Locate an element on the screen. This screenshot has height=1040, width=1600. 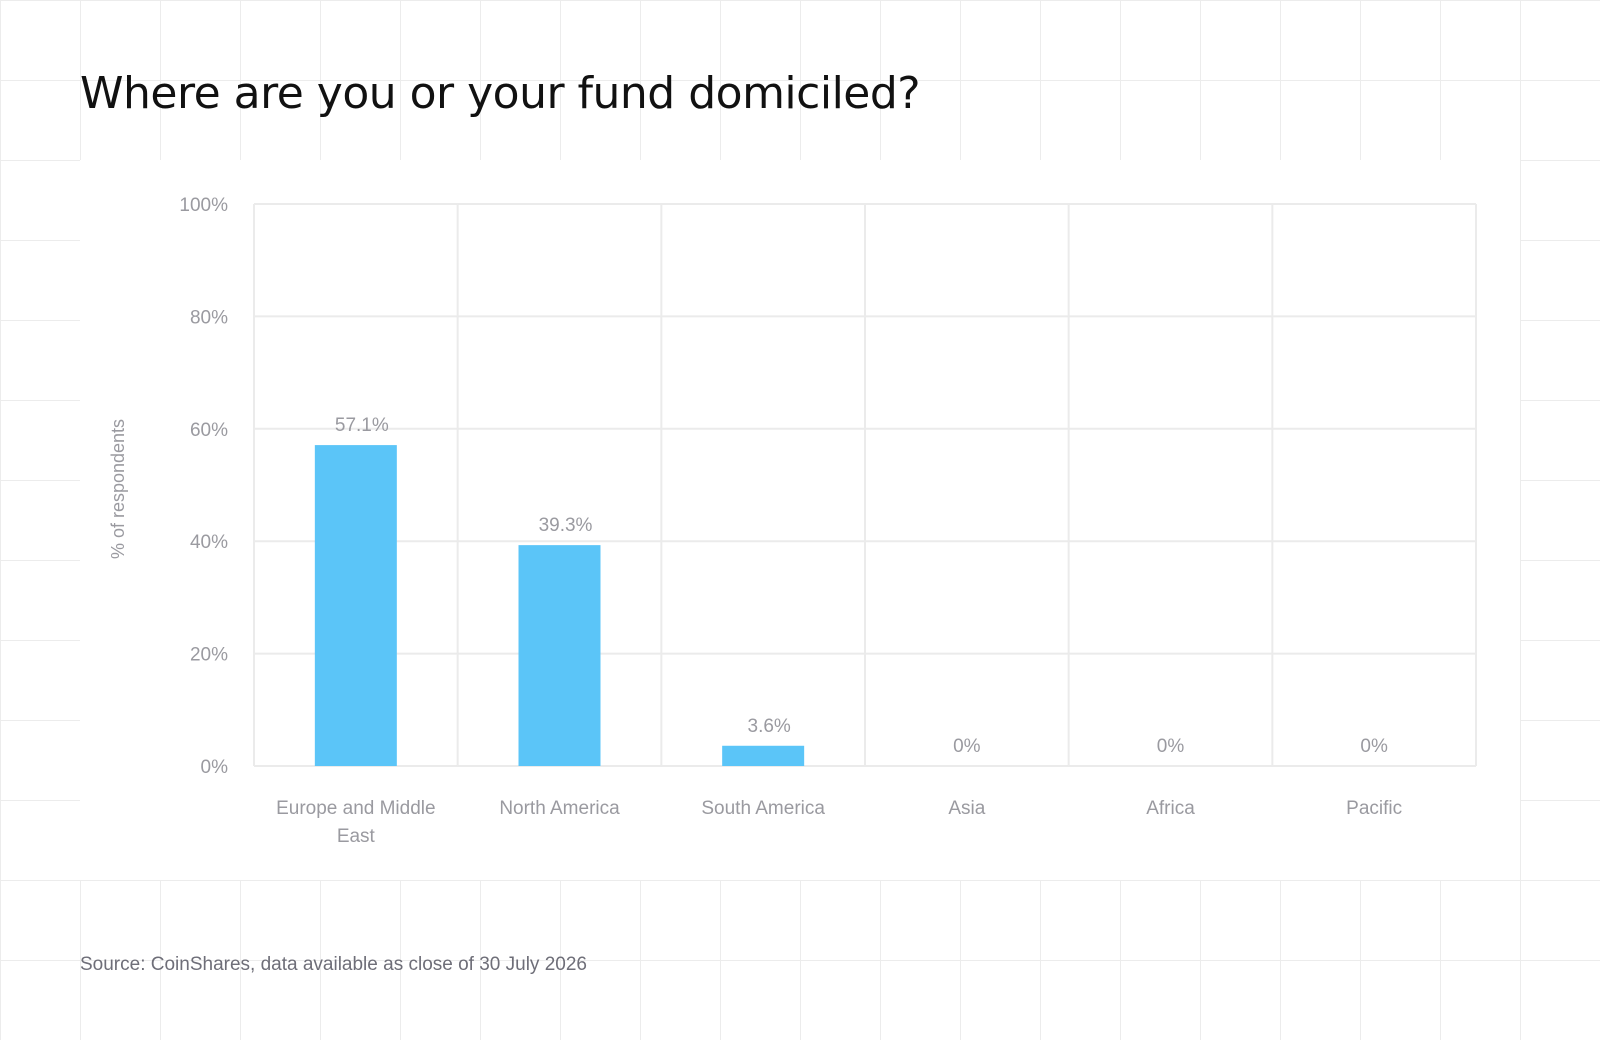
y-tick-label: 20% is located at coordinates (209, 655).